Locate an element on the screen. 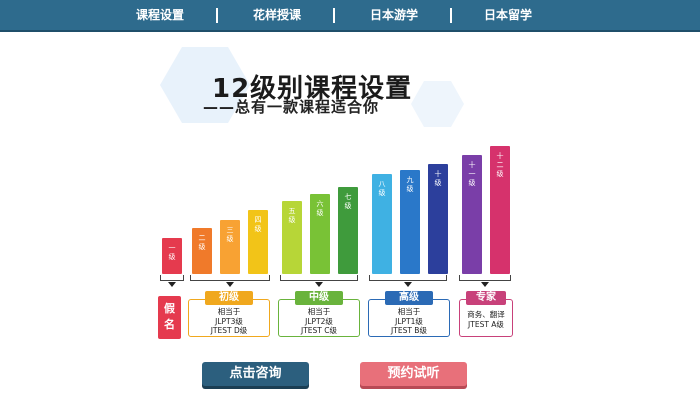 The height and width of the screenshot is (400, 700). tier-tag-intermediate: 中级 is located at coordinates (319, 298).